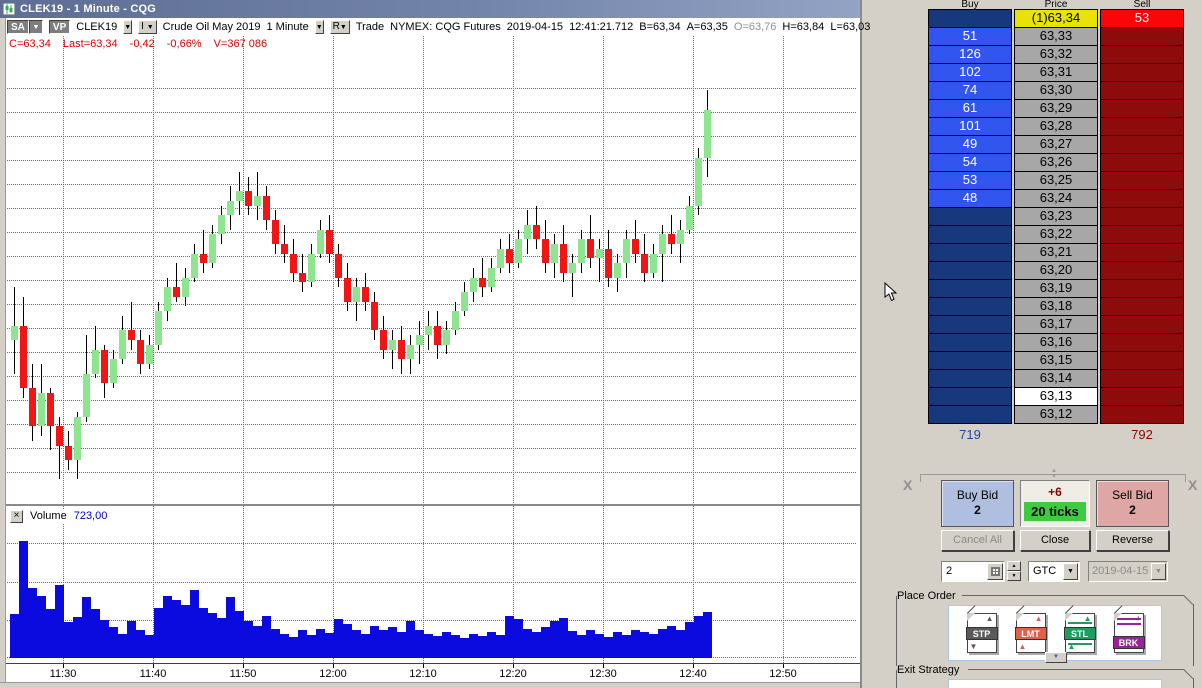 The height and width of the screenshot is (688, 1202). I want to click on collapse-right-icon: X, so click(1193, 485).